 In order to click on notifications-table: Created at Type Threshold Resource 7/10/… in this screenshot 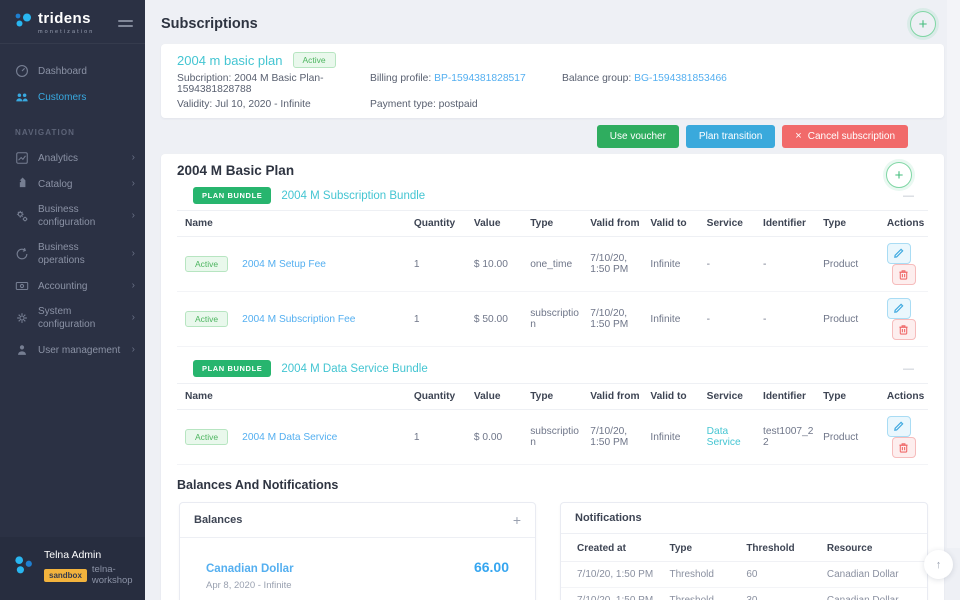, I will do `click(744, 567)`.